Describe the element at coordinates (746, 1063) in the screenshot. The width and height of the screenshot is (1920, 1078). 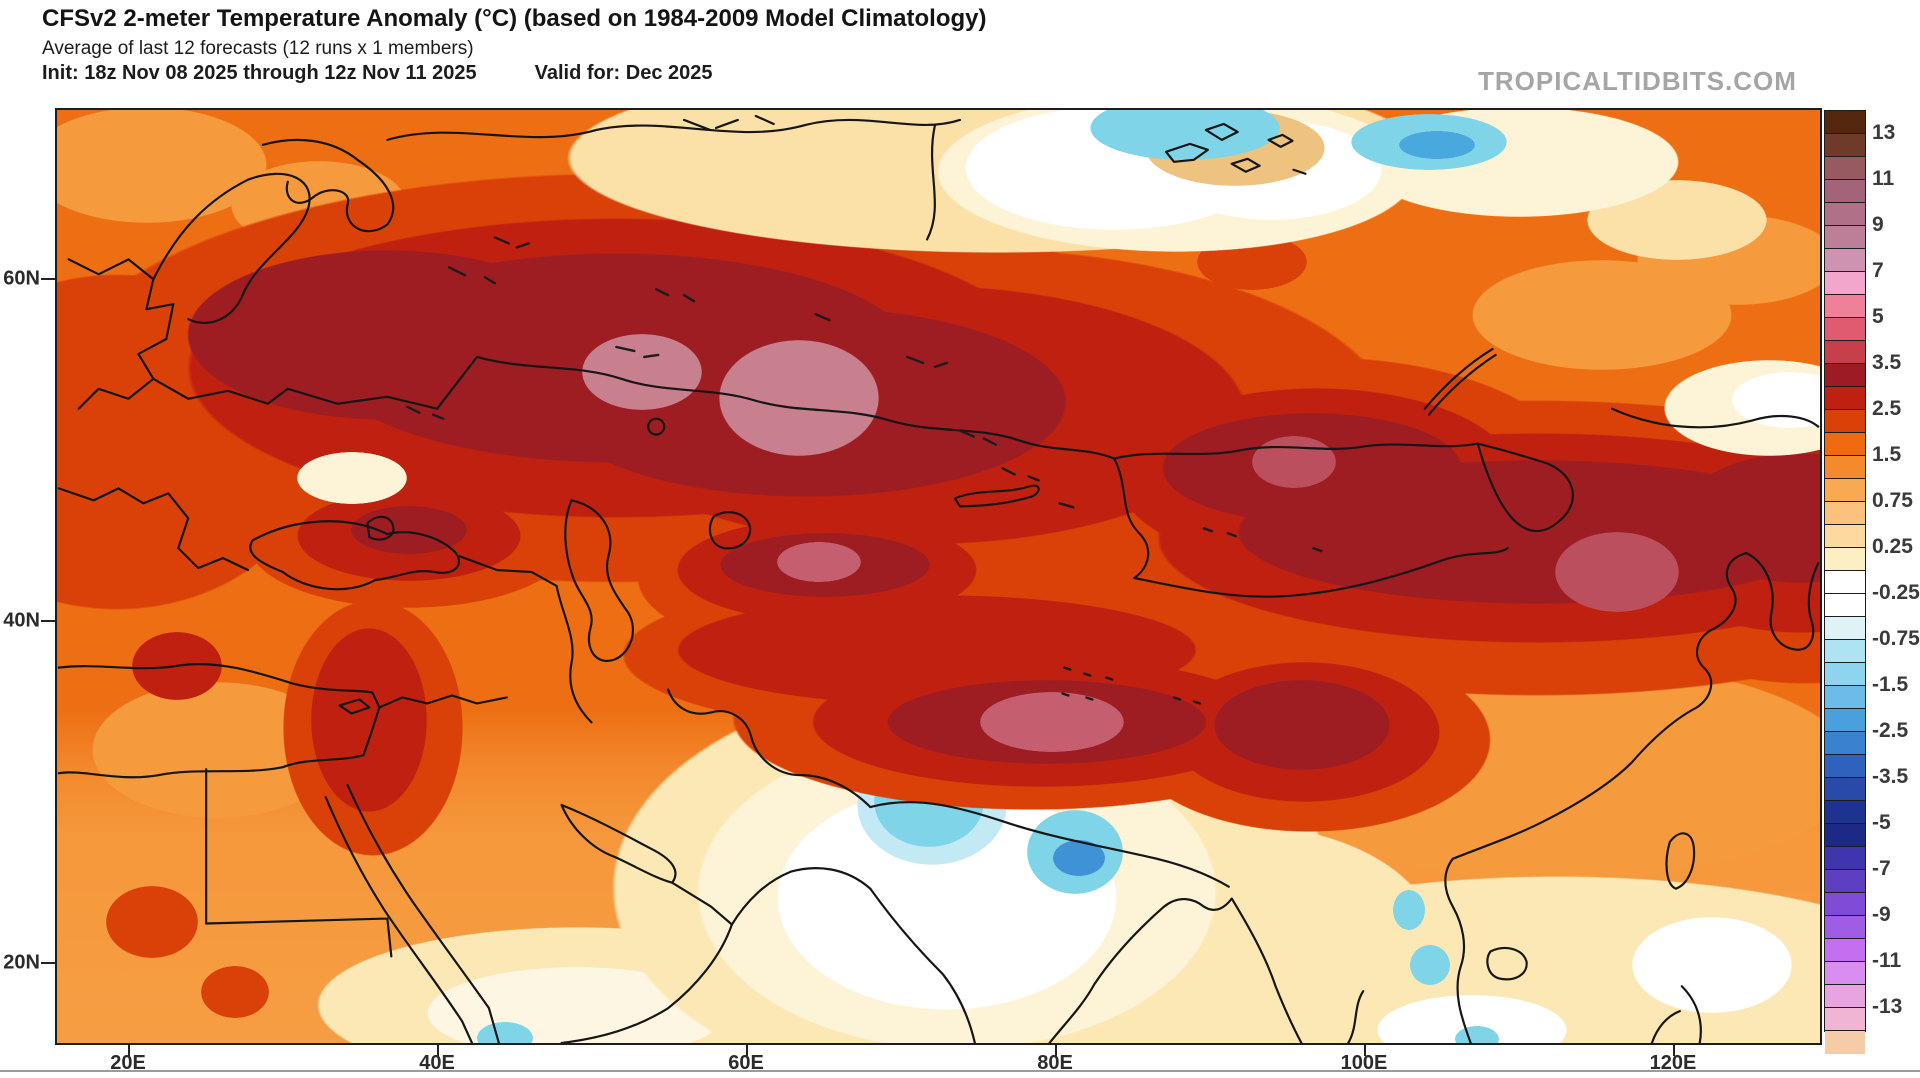
I see `lon-tick-label: 60E` at that location.